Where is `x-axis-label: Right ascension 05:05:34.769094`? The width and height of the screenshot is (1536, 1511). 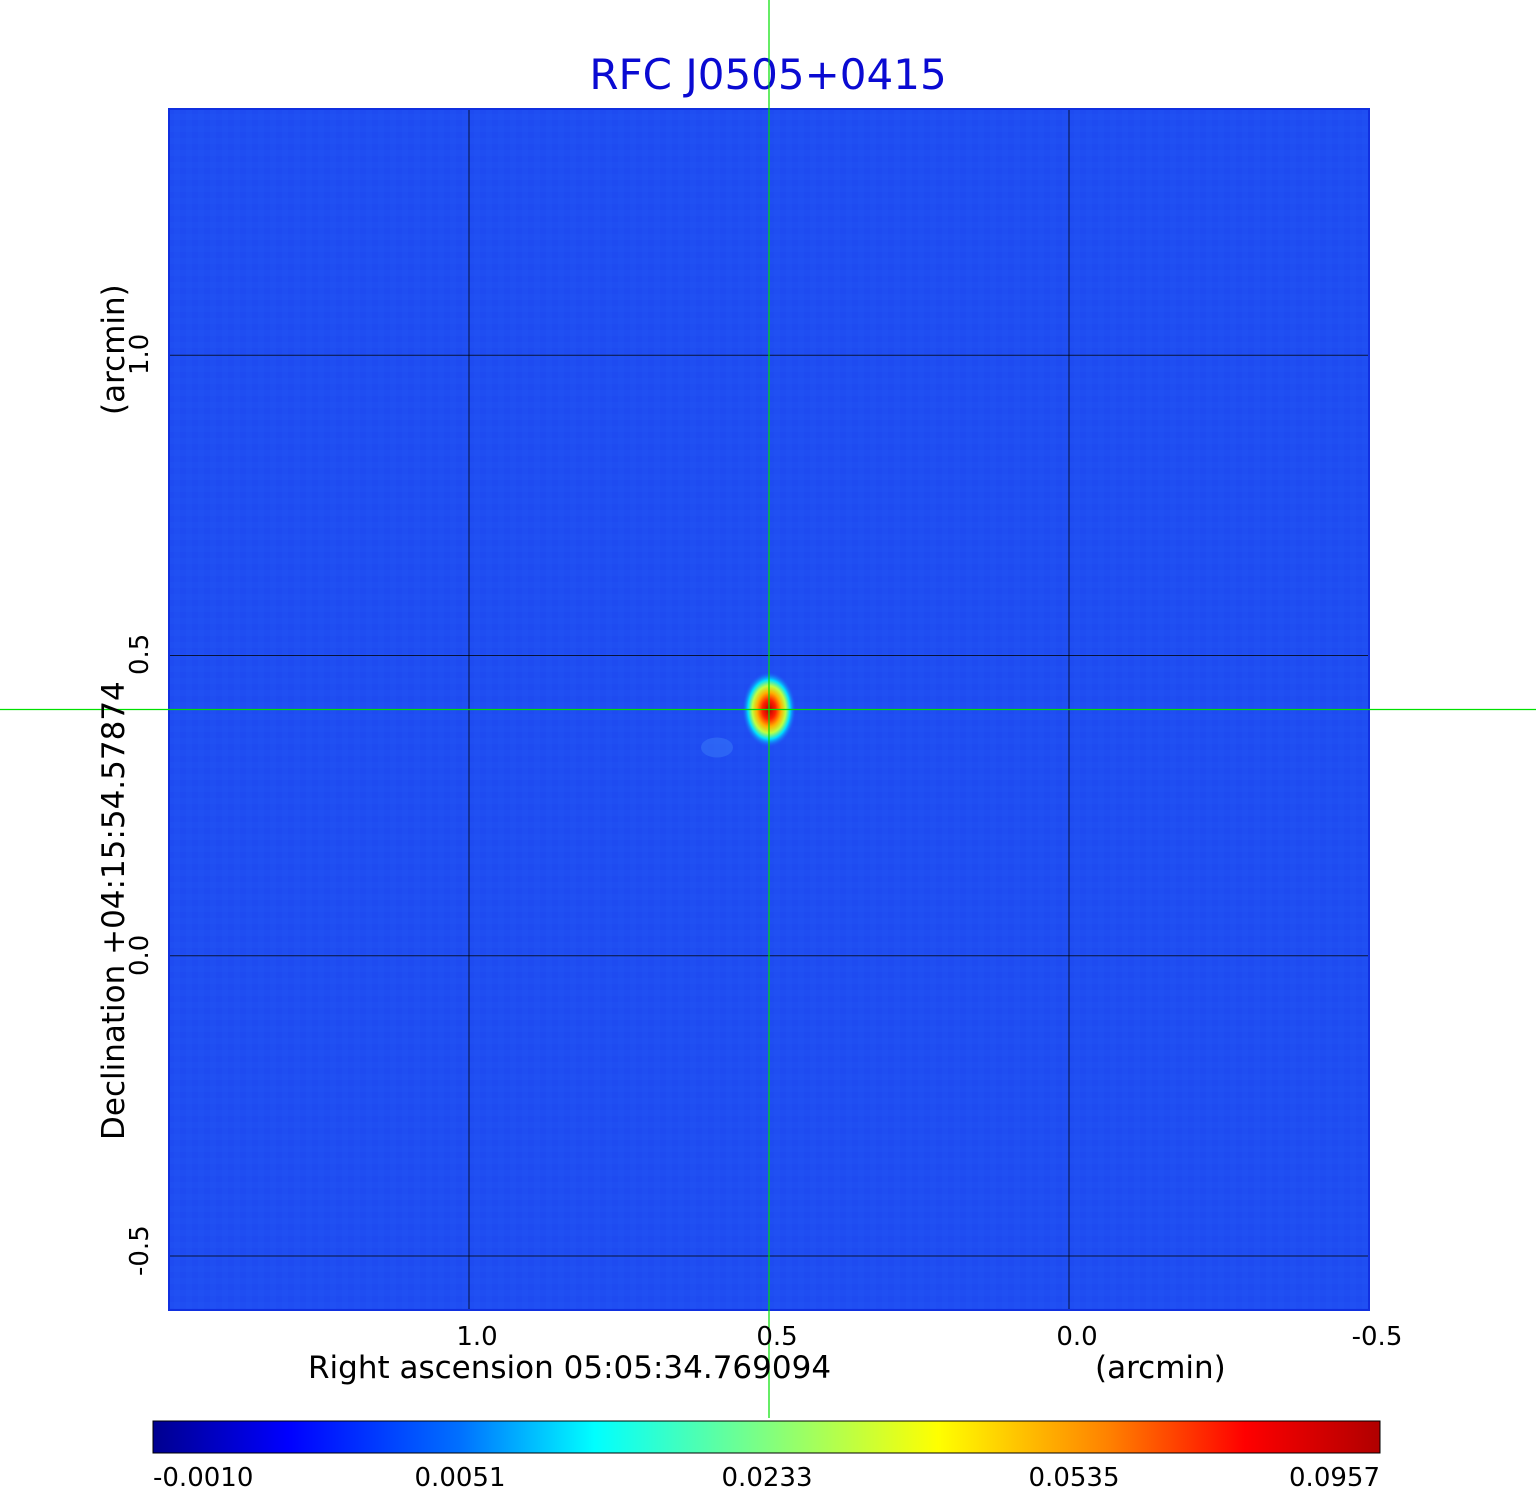 x-axis-label: Right ascension 05:05:34.769094 is located at coordinates (570, 1368).